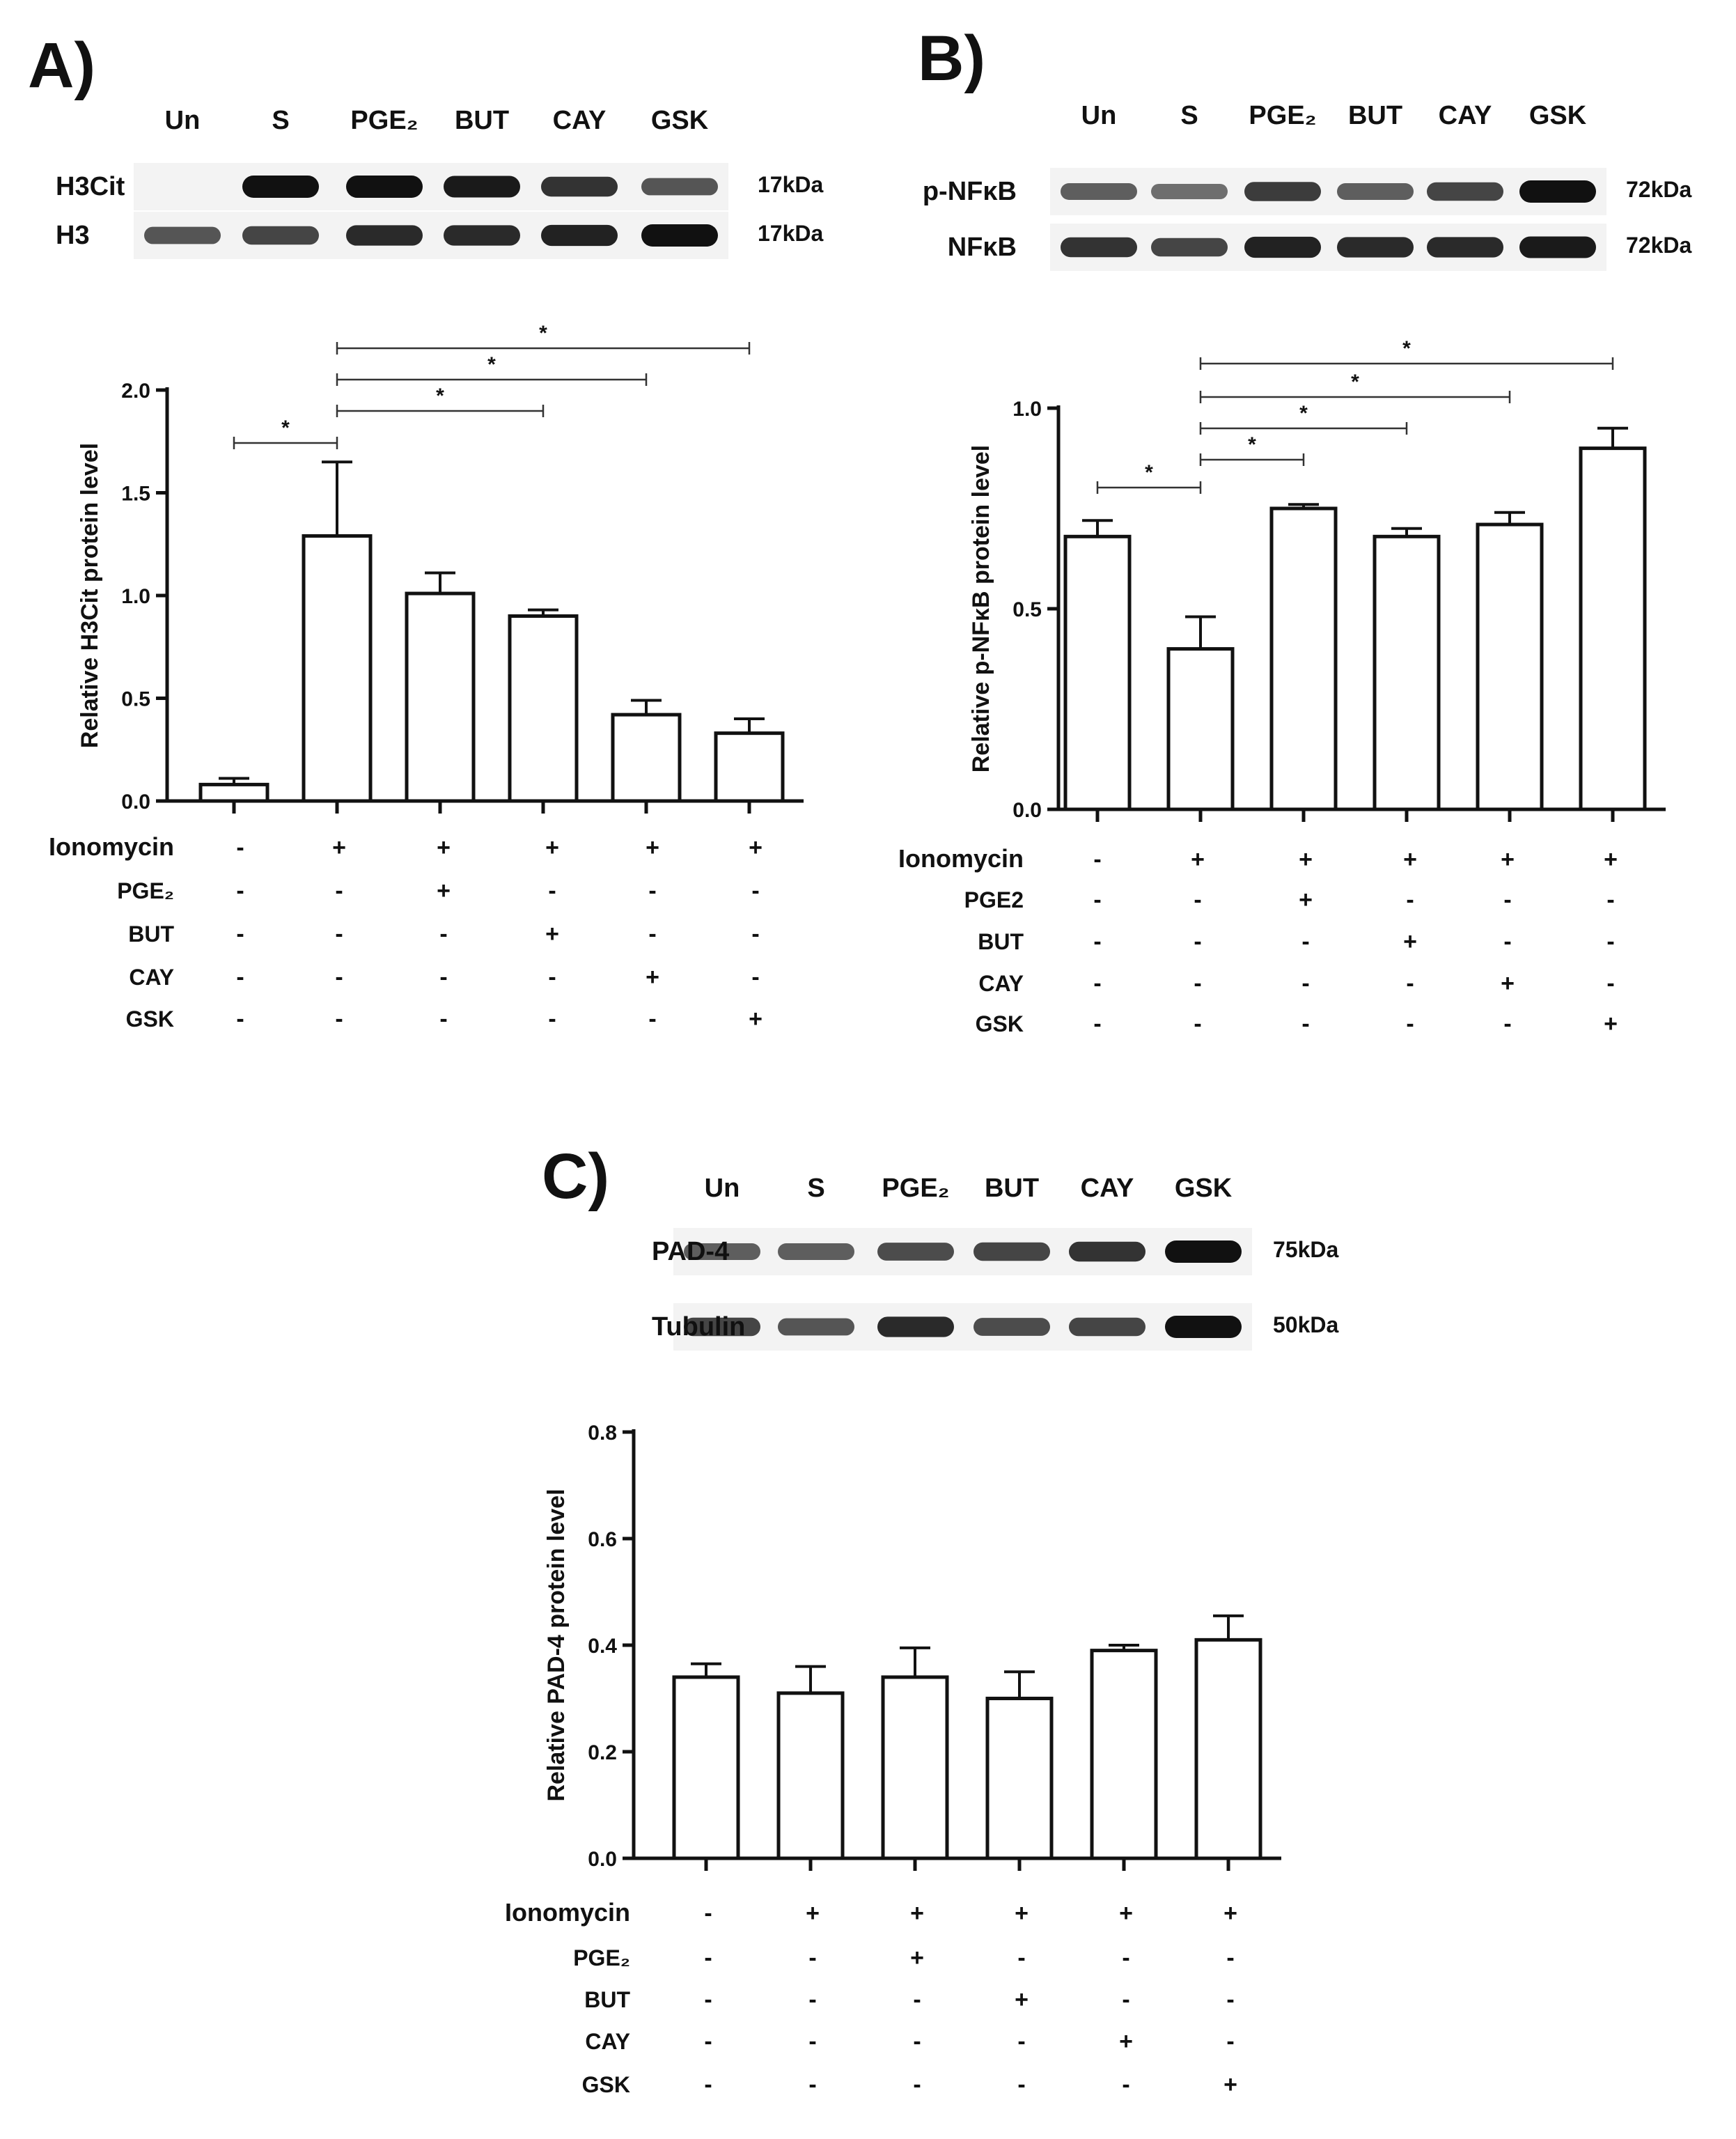 The image size is (1736, 2139). I want to click on panel-a-label: A), so click(62, 65).